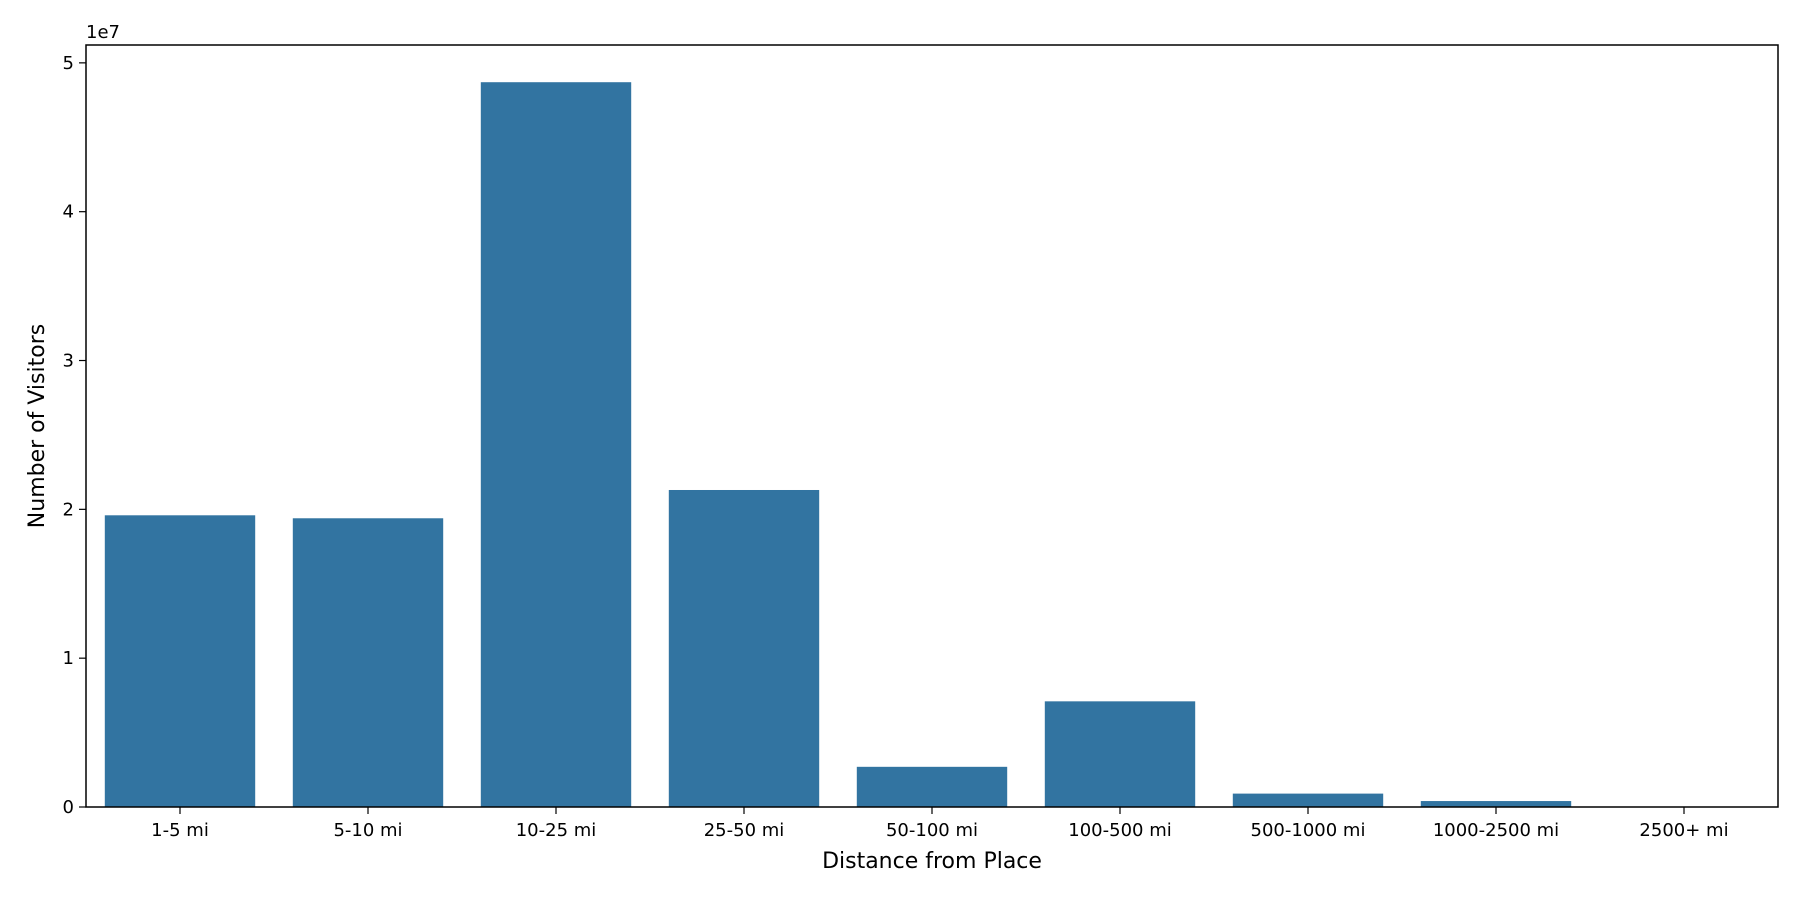  I want to click on x-tick-label: 2500+ mi, so click(1683, 830).